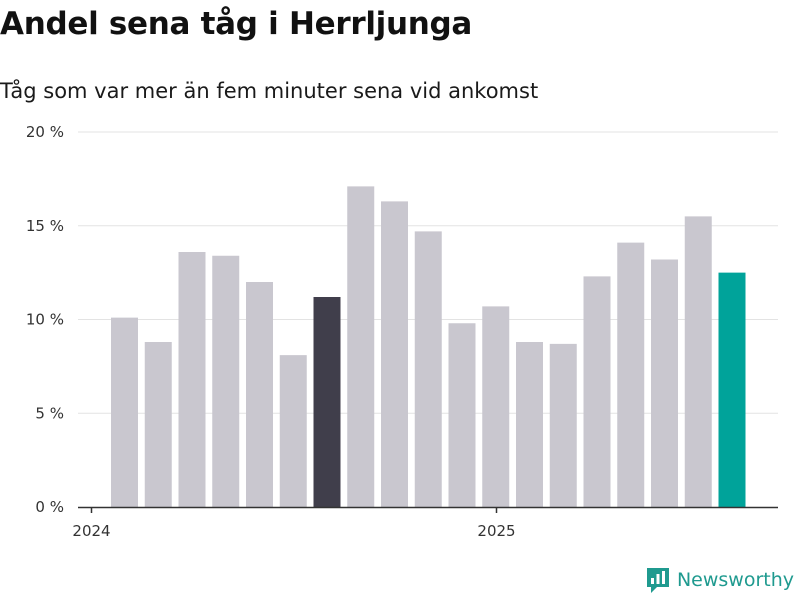 This screenshot has height=600, width=800. Describe the element at coordinates (735, 580) in the screenshot. I see `brand-name: Newsworthy` at that location.